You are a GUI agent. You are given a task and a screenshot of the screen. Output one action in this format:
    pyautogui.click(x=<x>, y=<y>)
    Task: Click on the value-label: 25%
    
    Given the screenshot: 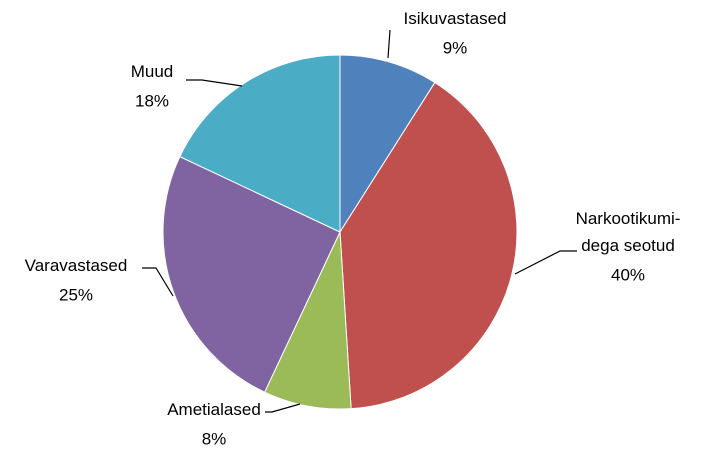 What is the action you would take?
    pyautogui.click(x=76, y=294)
    